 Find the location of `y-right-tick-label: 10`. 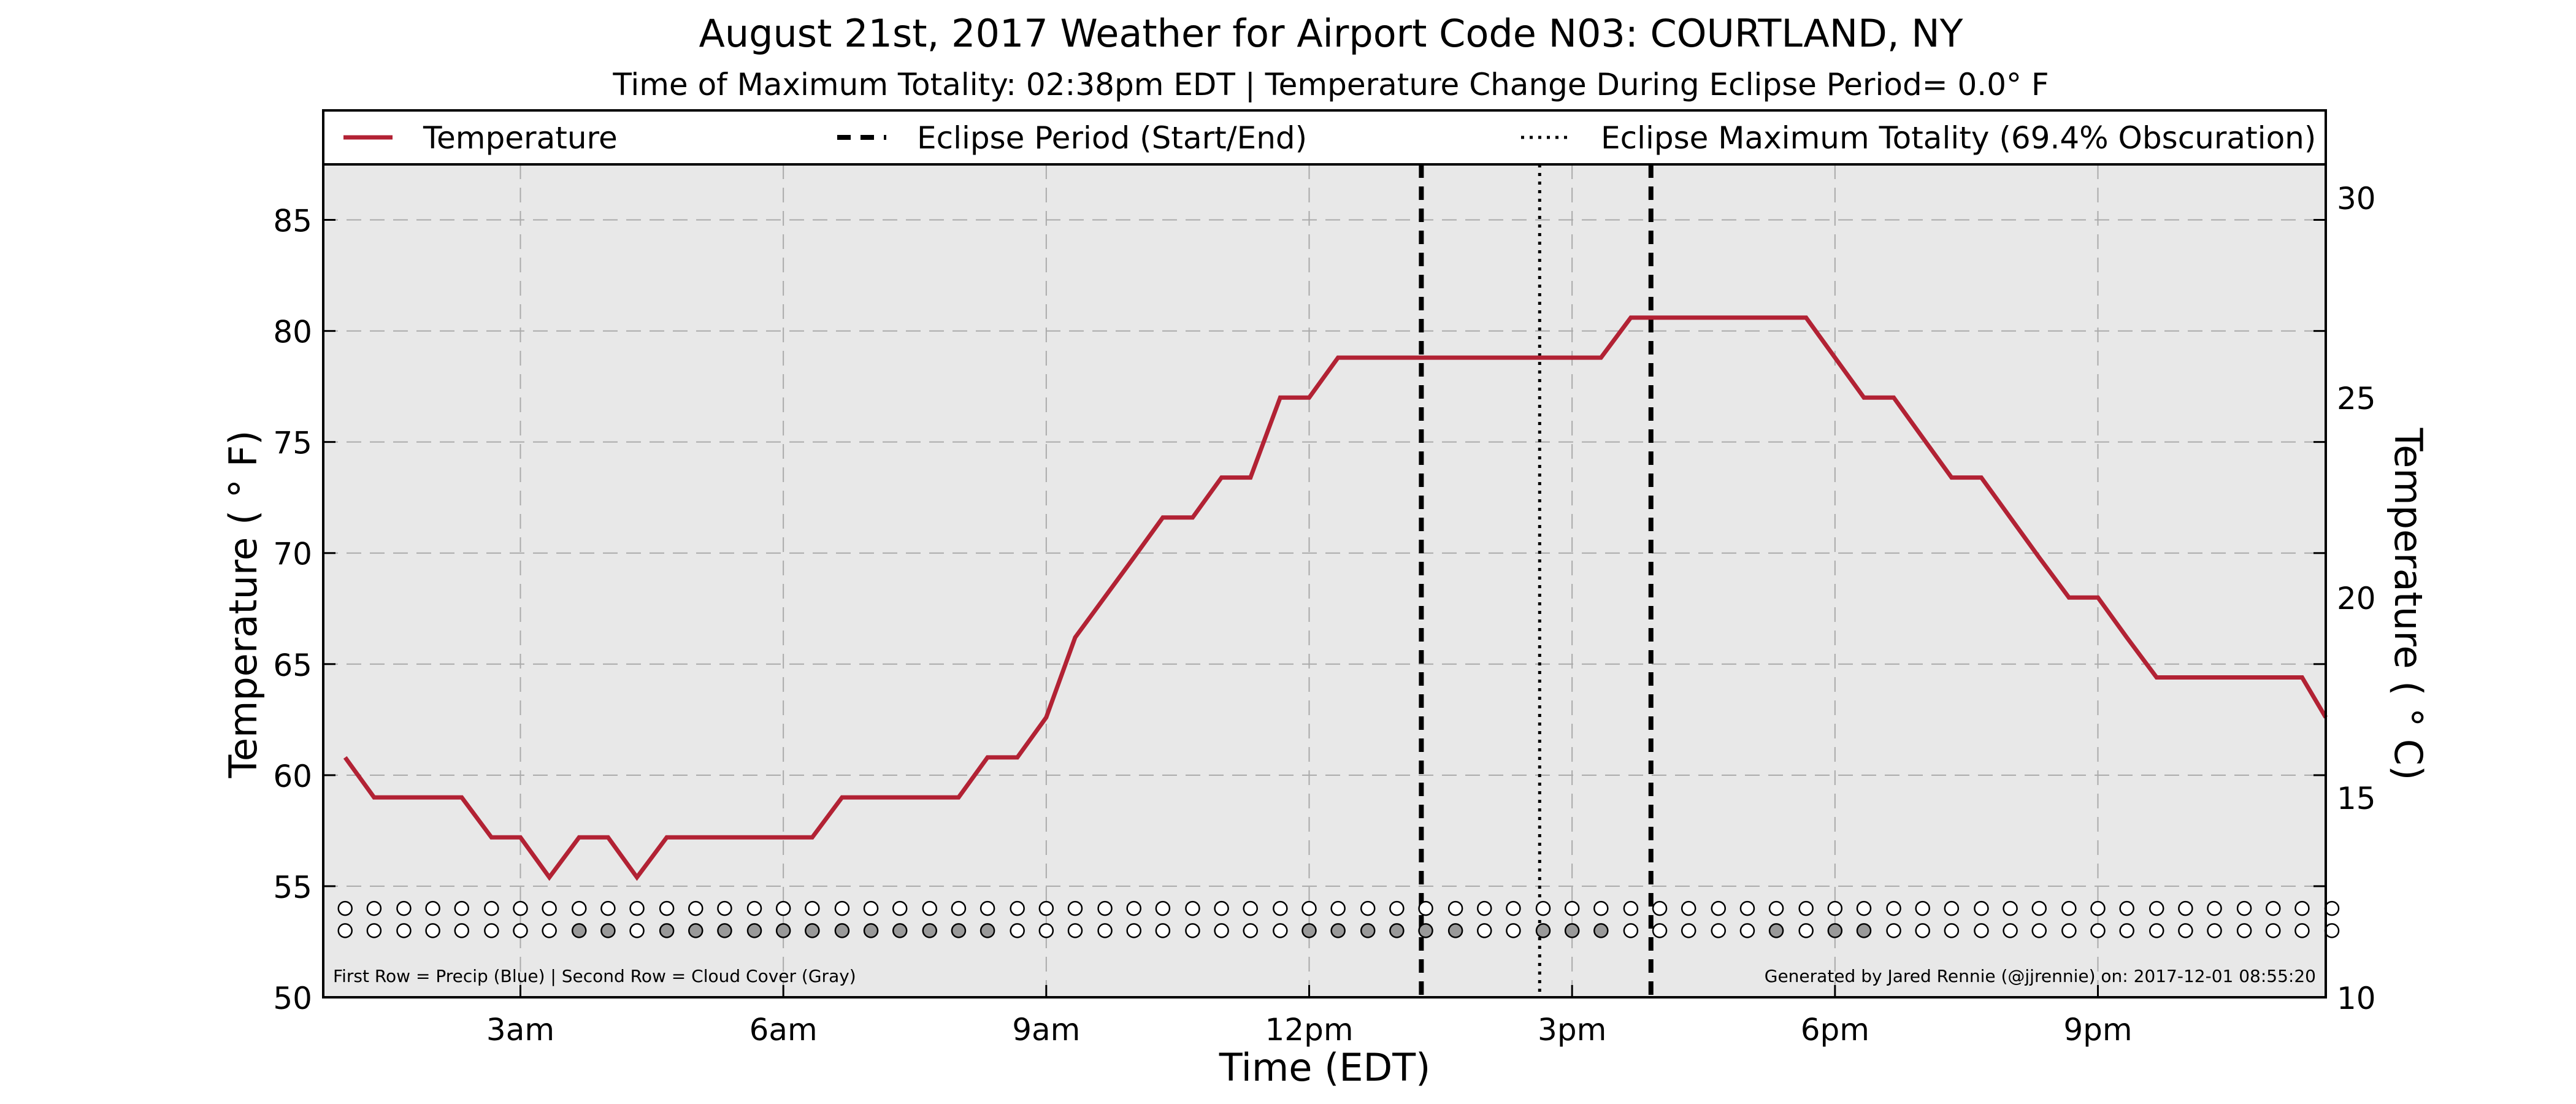

y-right-tick-label: 10 is located at coordinates (2356, 998).